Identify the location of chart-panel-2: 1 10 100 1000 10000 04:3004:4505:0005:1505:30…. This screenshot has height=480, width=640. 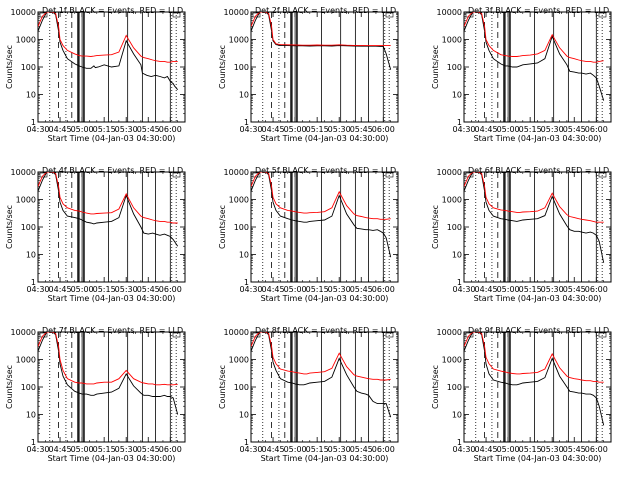
(308, 74).